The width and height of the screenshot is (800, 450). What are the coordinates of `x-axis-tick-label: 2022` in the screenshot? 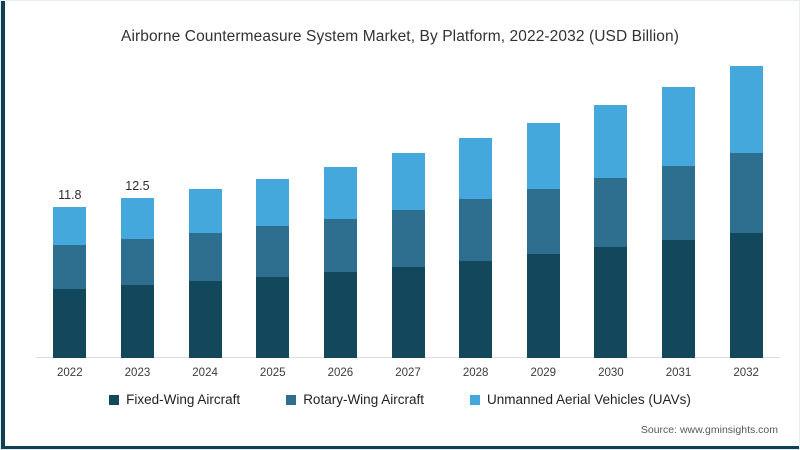 It's located at (70, 373).